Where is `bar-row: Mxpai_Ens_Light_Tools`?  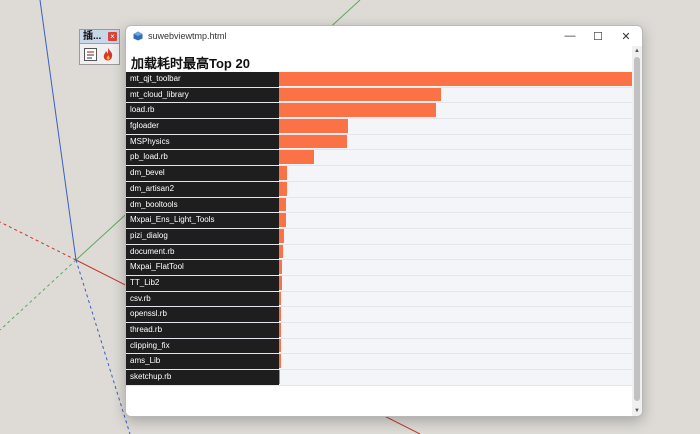 bar-row: Mxpai_Ens_Light_Tools is located at coordinates (379, 221).